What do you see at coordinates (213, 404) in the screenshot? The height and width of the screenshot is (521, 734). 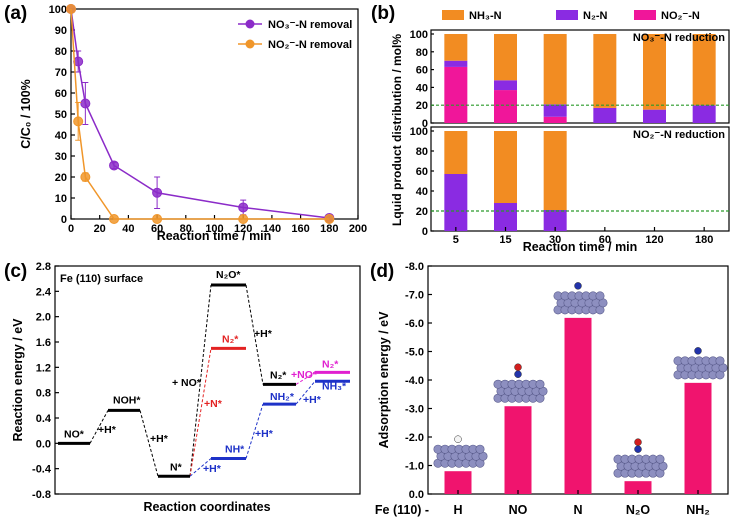 I see `step-label: +N*` at bounding box center [213, 404].